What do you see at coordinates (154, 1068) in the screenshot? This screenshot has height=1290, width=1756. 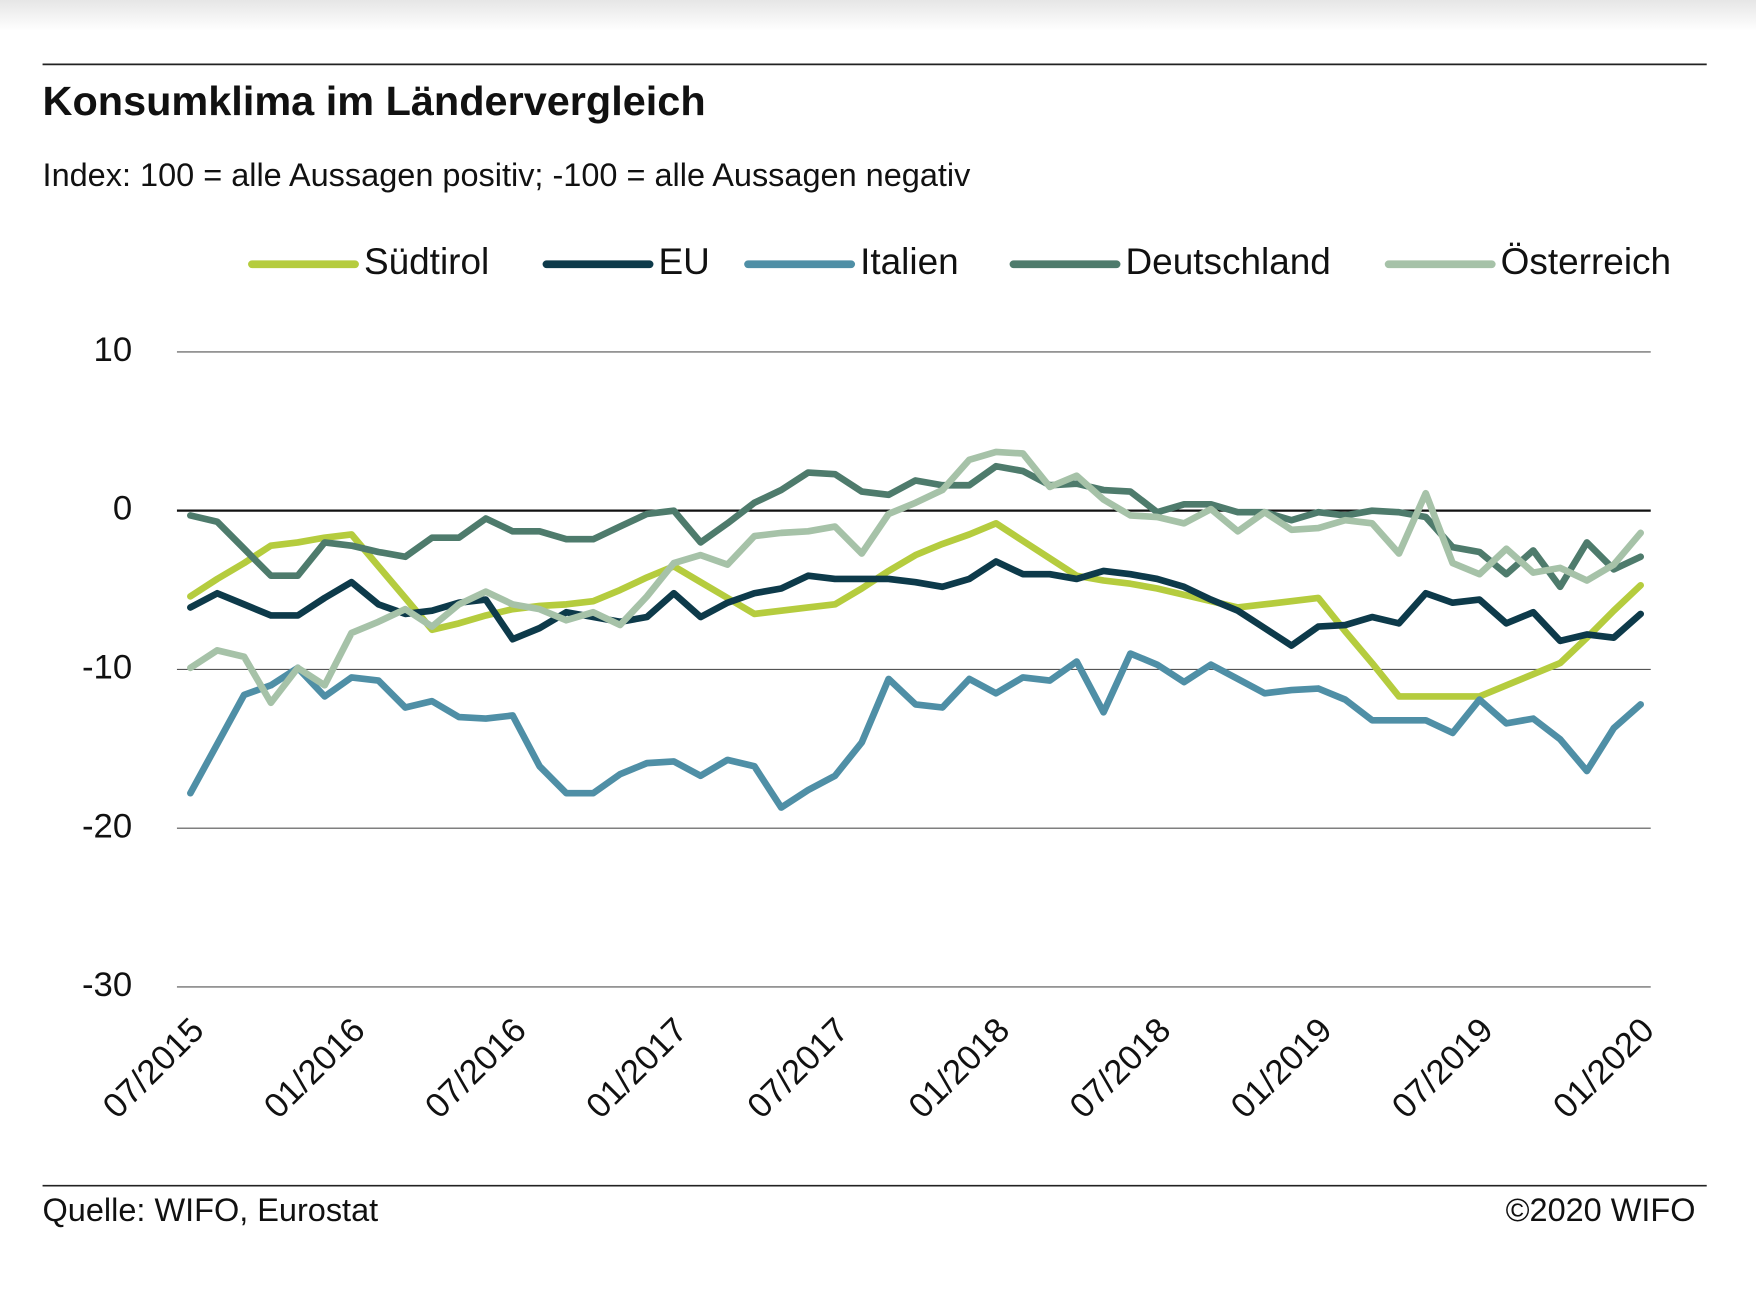 I see `x-tick-label: 07/2015` at bounding box center [154, 1068].